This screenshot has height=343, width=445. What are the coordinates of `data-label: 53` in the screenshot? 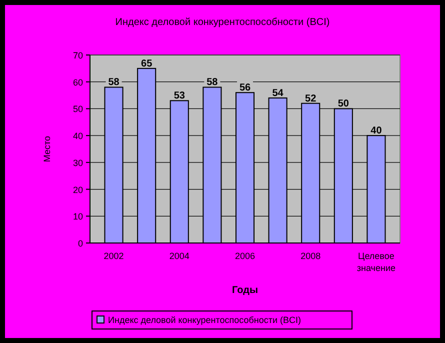 It's located at (180, 96).